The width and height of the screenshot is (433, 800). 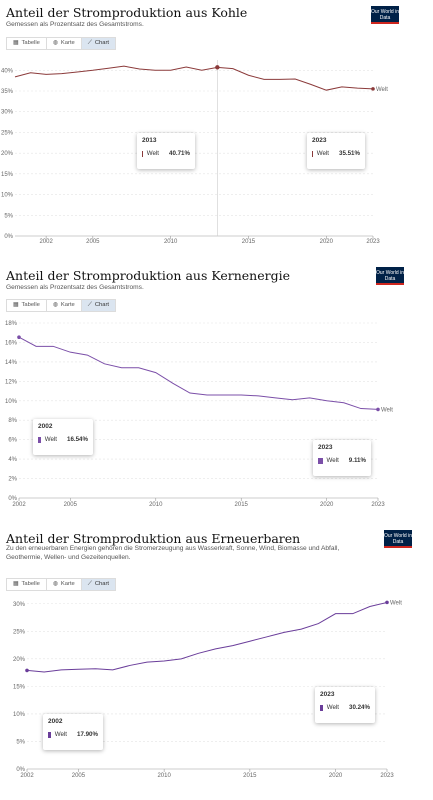 I want to click on tooltip-right: 2023 Welt 30.24%, so click(x=345, y=705).